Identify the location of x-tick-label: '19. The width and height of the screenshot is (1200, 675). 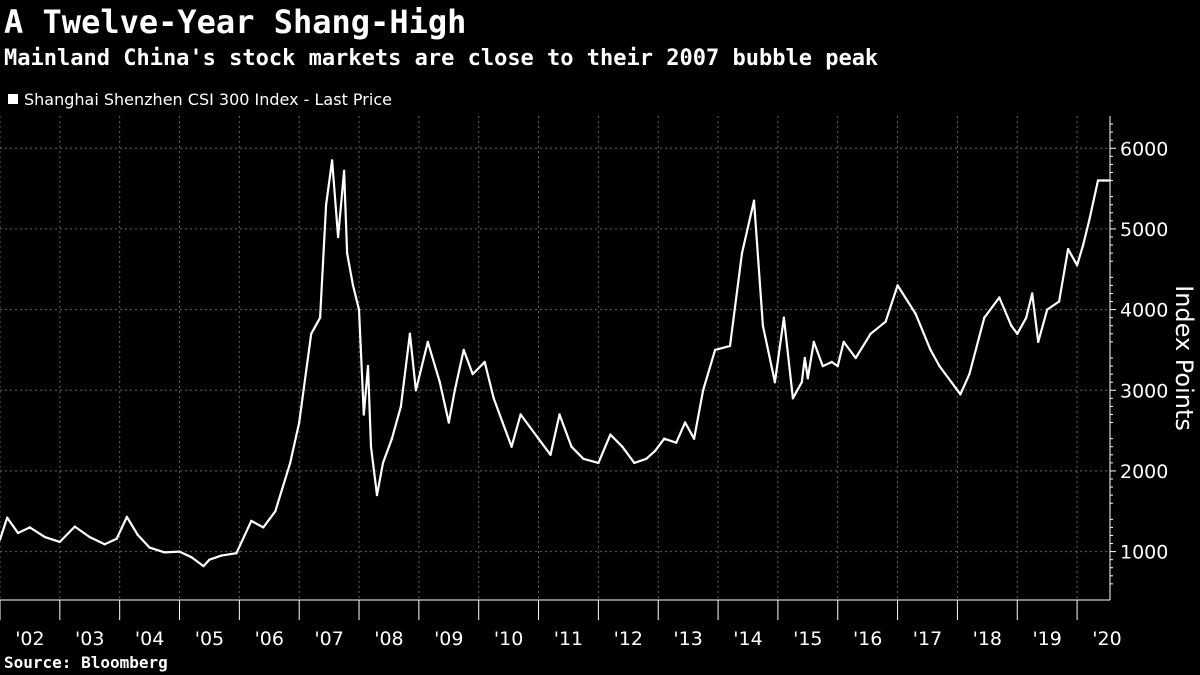
(1046, 639).